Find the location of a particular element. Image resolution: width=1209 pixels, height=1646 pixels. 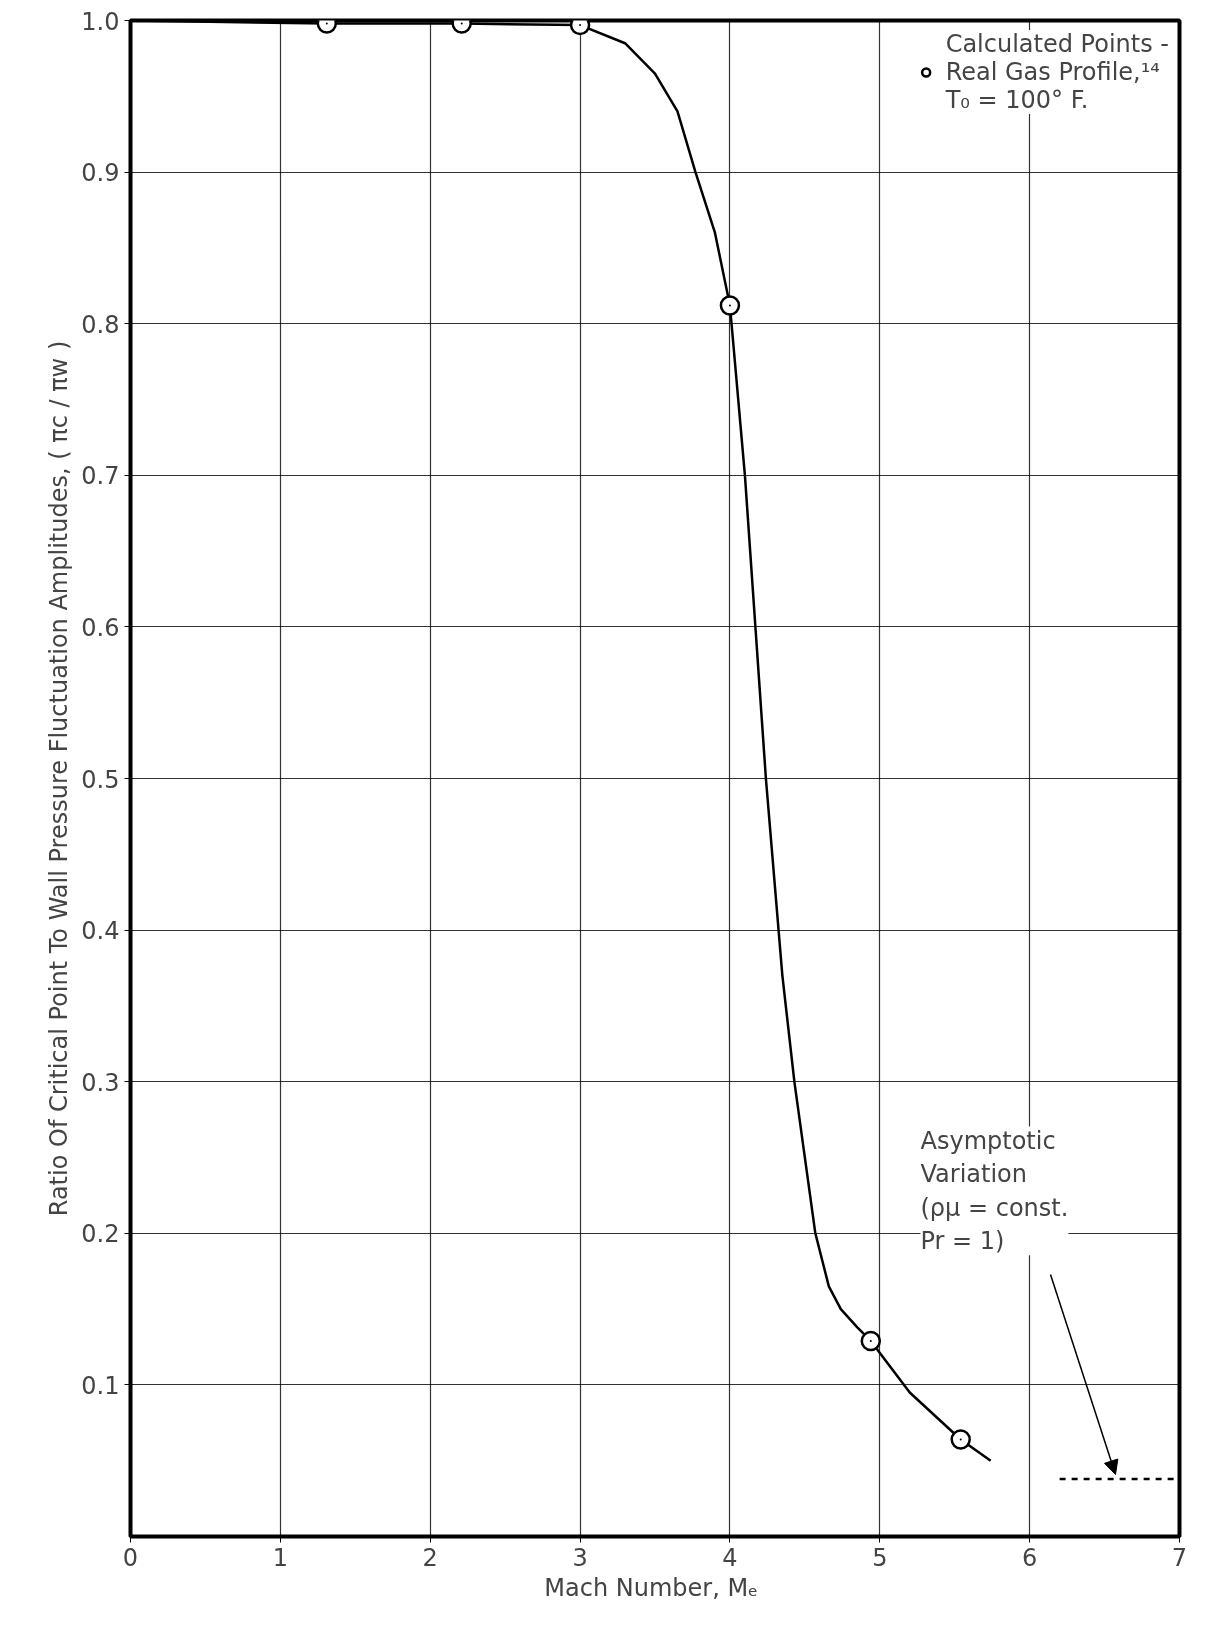

x-tick-label: 3 is located at coordinates (580, 1557).